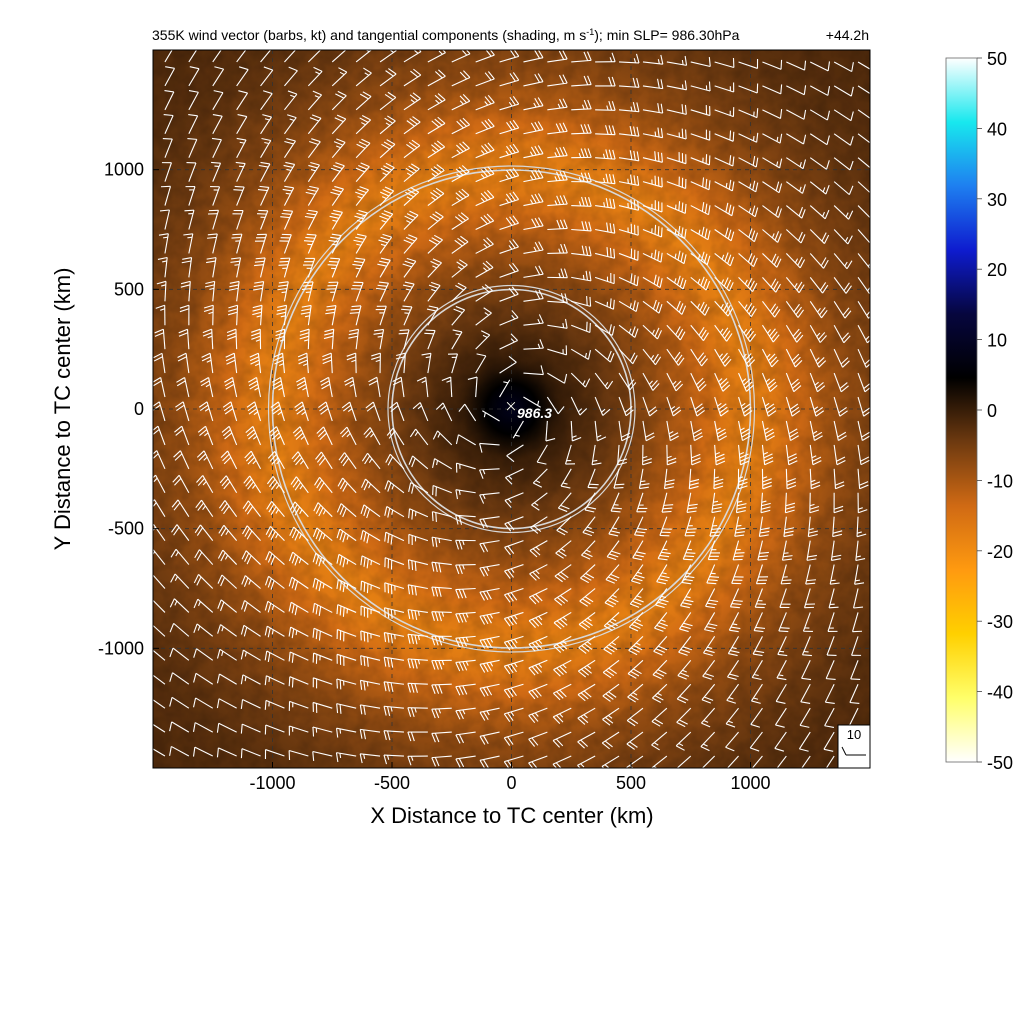 The image size is (1024, 1029). I want to click on x-tick-label: 0, so click(511, 783).